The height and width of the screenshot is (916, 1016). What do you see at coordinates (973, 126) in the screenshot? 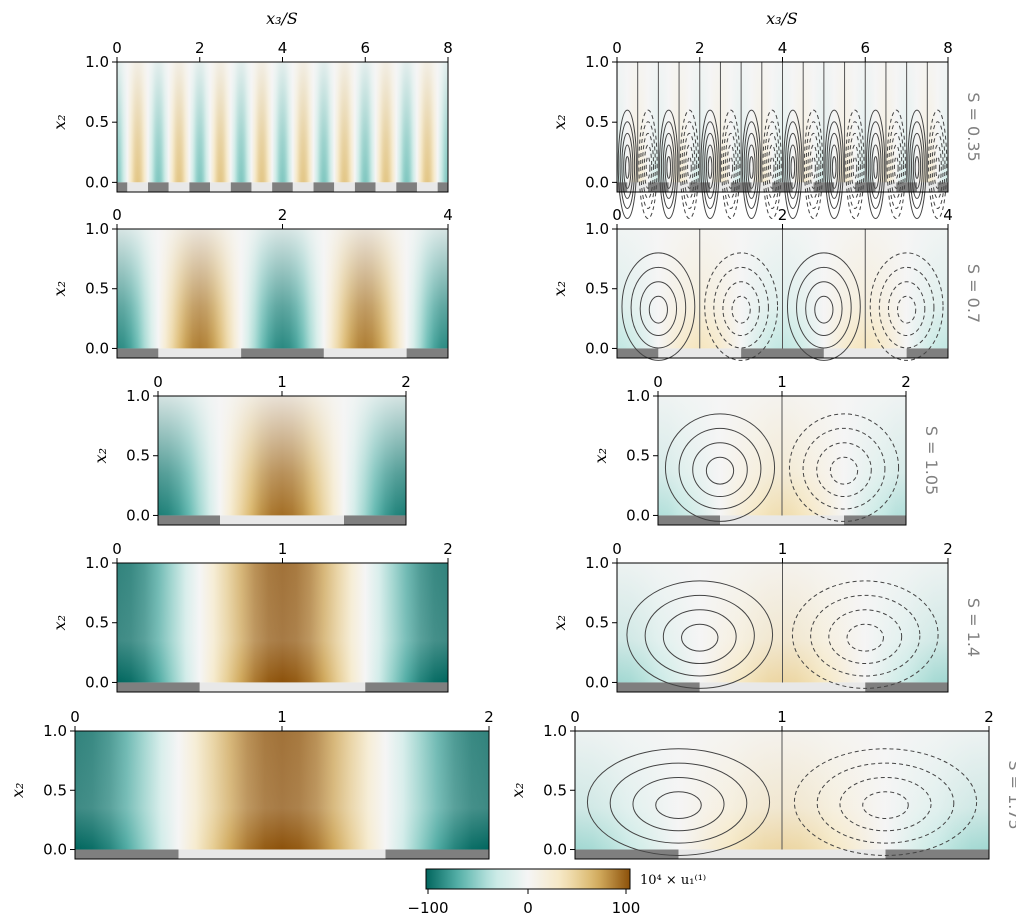
I see `row-s-label: S = 0.35` at bounding box center [973, 126].